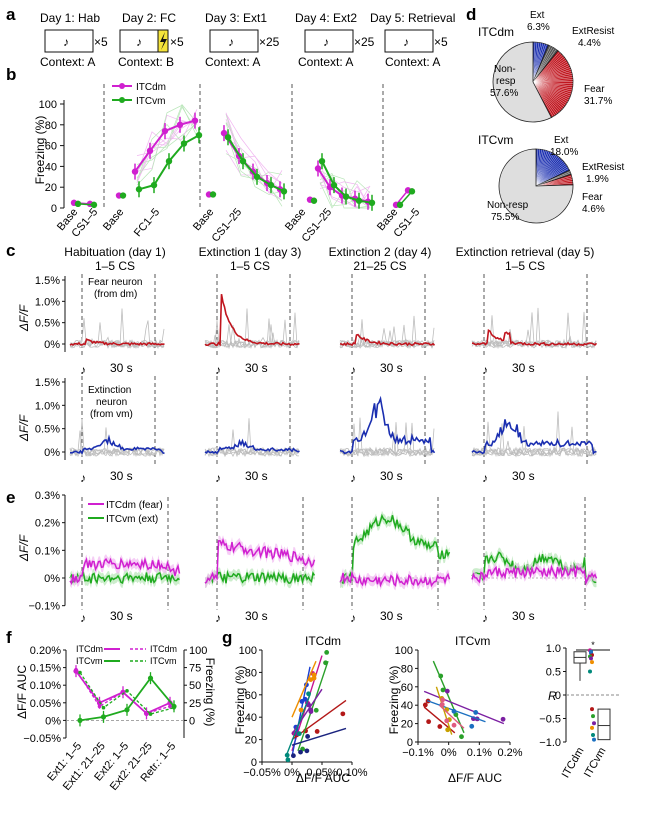  What do you see at coordinates (11, 74) in the screenshot?
I see `panel-label-b: b` at bounding box center [11, 74].